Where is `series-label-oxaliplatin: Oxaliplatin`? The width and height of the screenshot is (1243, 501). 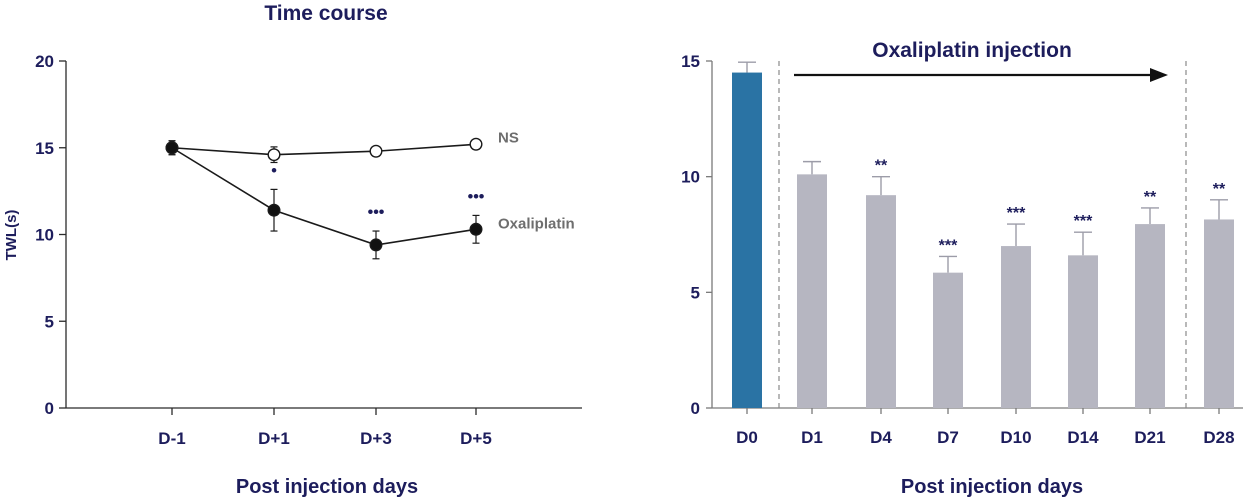
series-label-oxaliplatin: Oxaliplatin is located at coordinates (536, 223).